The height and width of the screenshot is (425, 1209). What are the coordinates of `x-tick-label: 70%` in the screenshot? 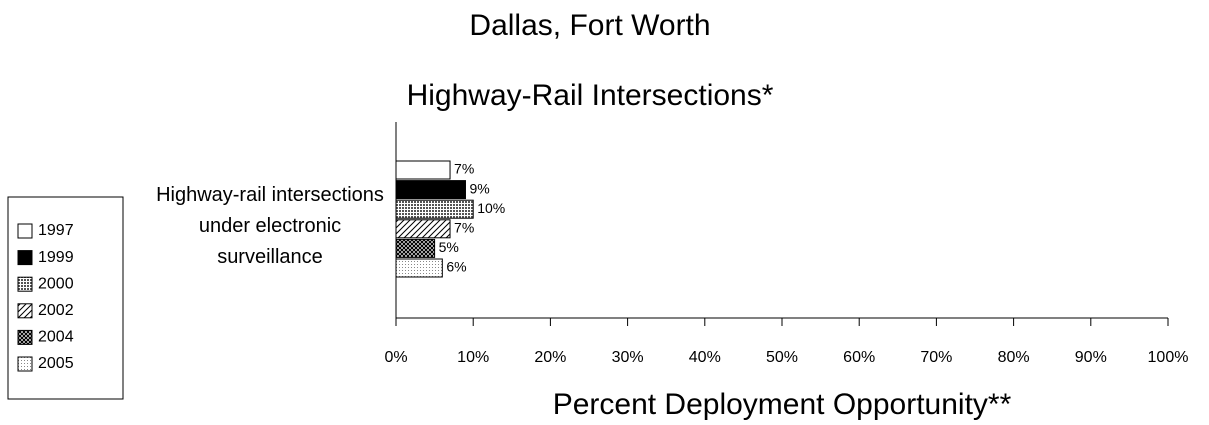 It's located at (936, 357).